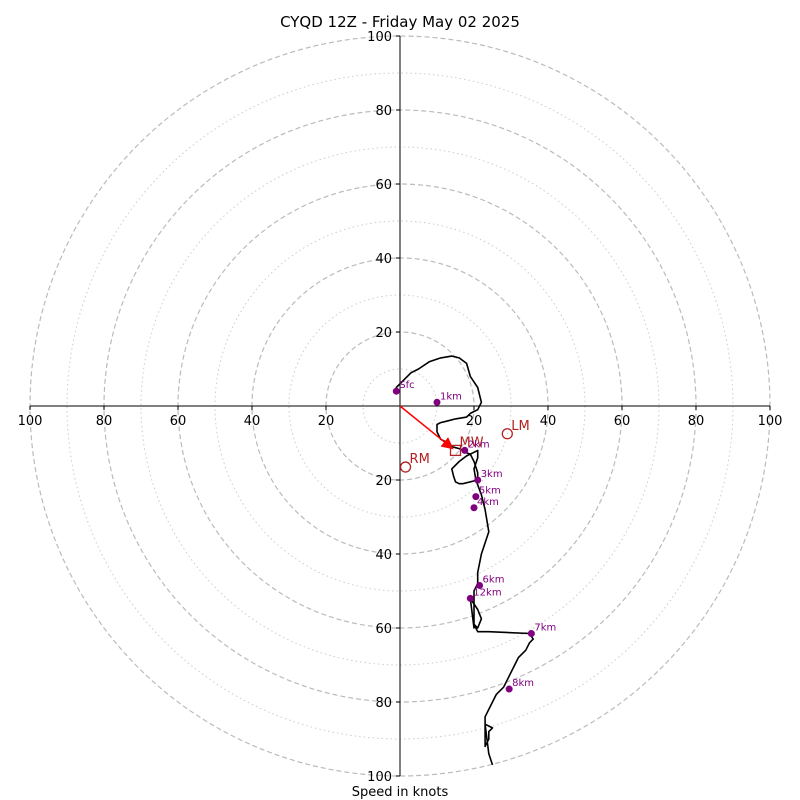 Image resolution: width=800 pixels, height=800 pixels. What do you see at coordinates (405, 467) in the screenshot?
I see `storm-motion-marker-rm` at bounding box center [405, 467].